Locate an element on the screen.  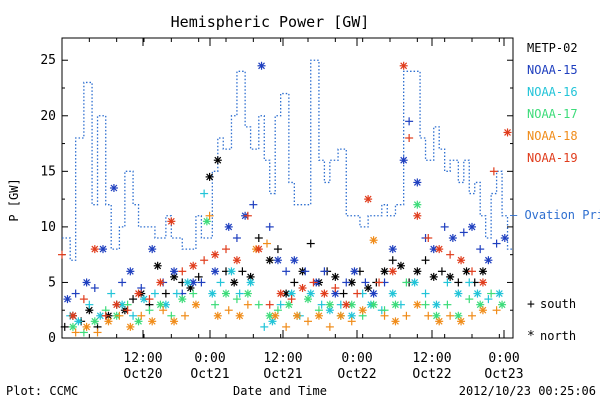
footer-right: 2012/10/23 00:25:06 is located at coordinates (527, 391).